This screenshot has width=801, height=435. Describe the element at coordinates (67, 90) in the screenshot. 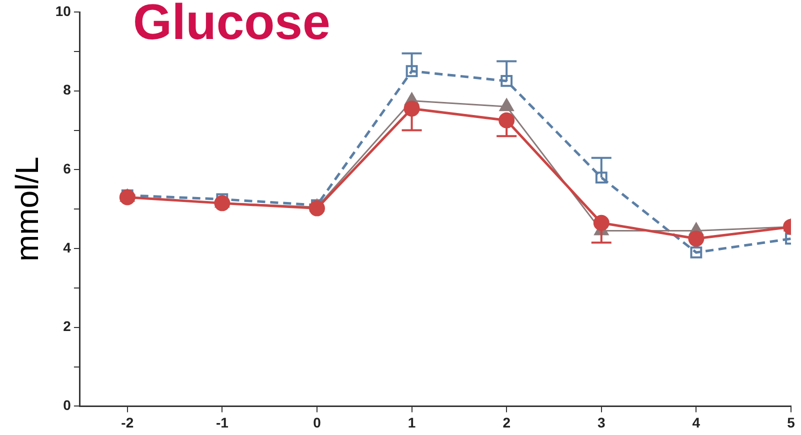

I see `y-tick-label: 8` at that location.